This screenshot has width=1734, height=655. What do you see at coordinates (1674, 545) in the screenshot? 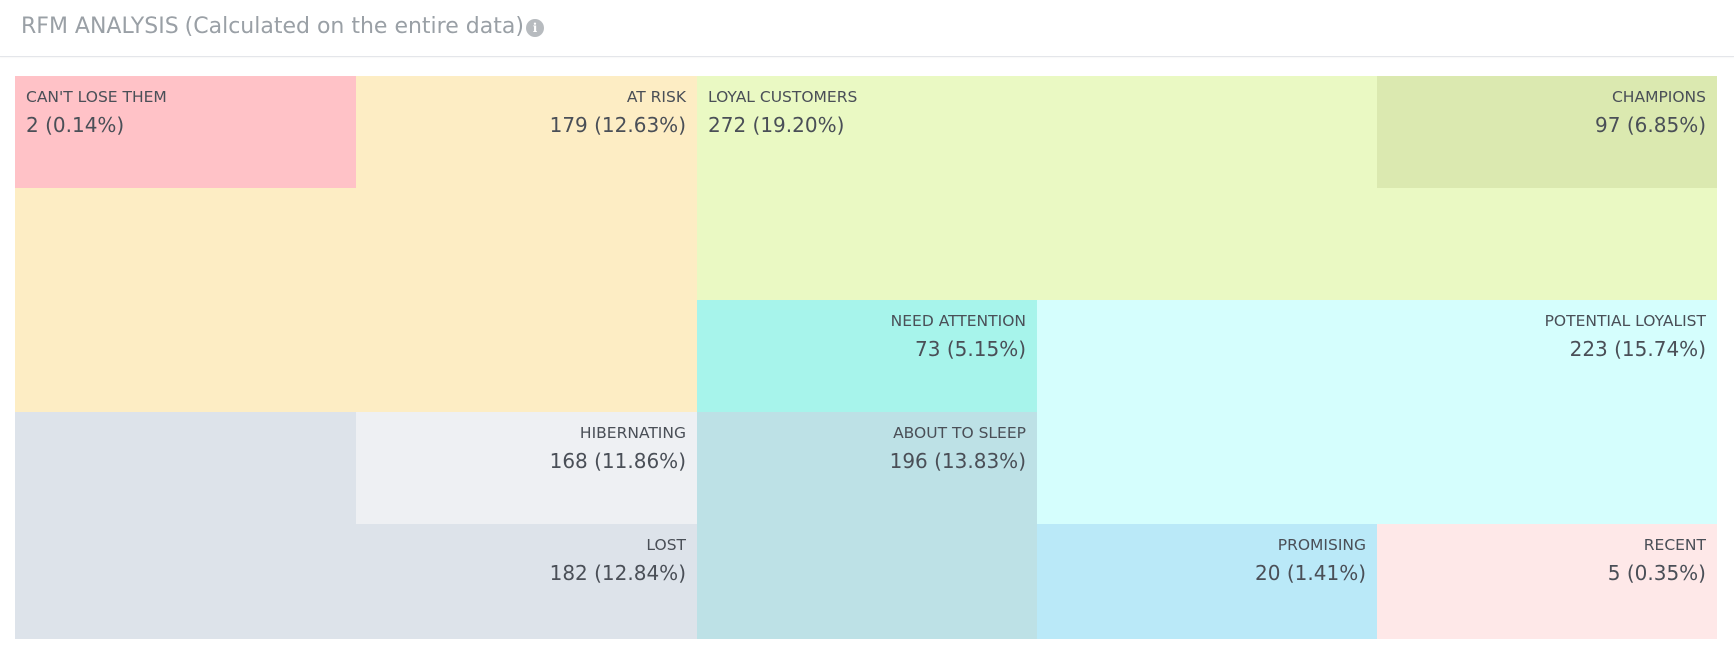
I see `segment-name: RECENT` at bounding box center [1674, 545].